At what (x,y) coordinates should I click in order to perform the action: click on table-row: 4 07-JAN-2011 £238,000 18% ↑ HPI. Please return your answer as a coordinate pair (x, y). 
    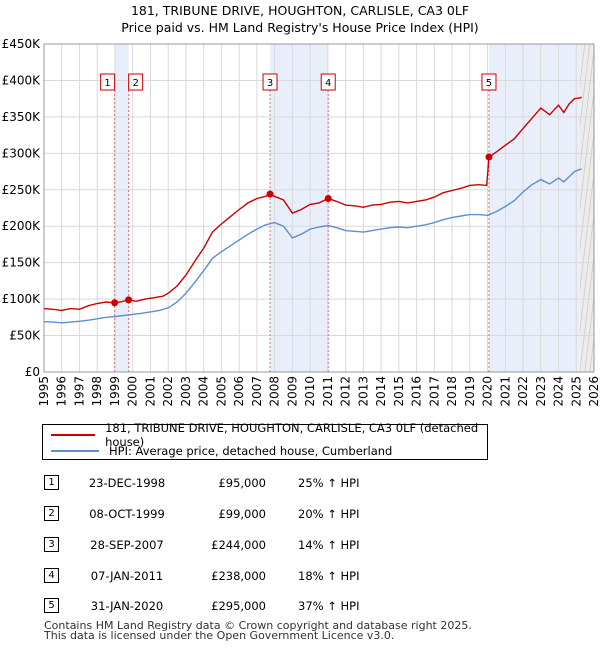
    Looking at the image, I should click on (254, 576).